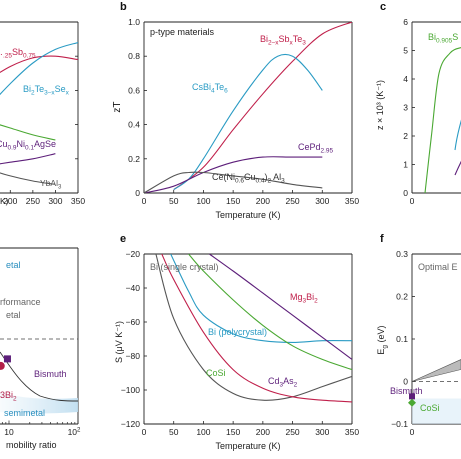  What do you see at coordinates (4, 201) in the screenshot?
I see `a-x-unit: K)` at bounding box center [4, 201].